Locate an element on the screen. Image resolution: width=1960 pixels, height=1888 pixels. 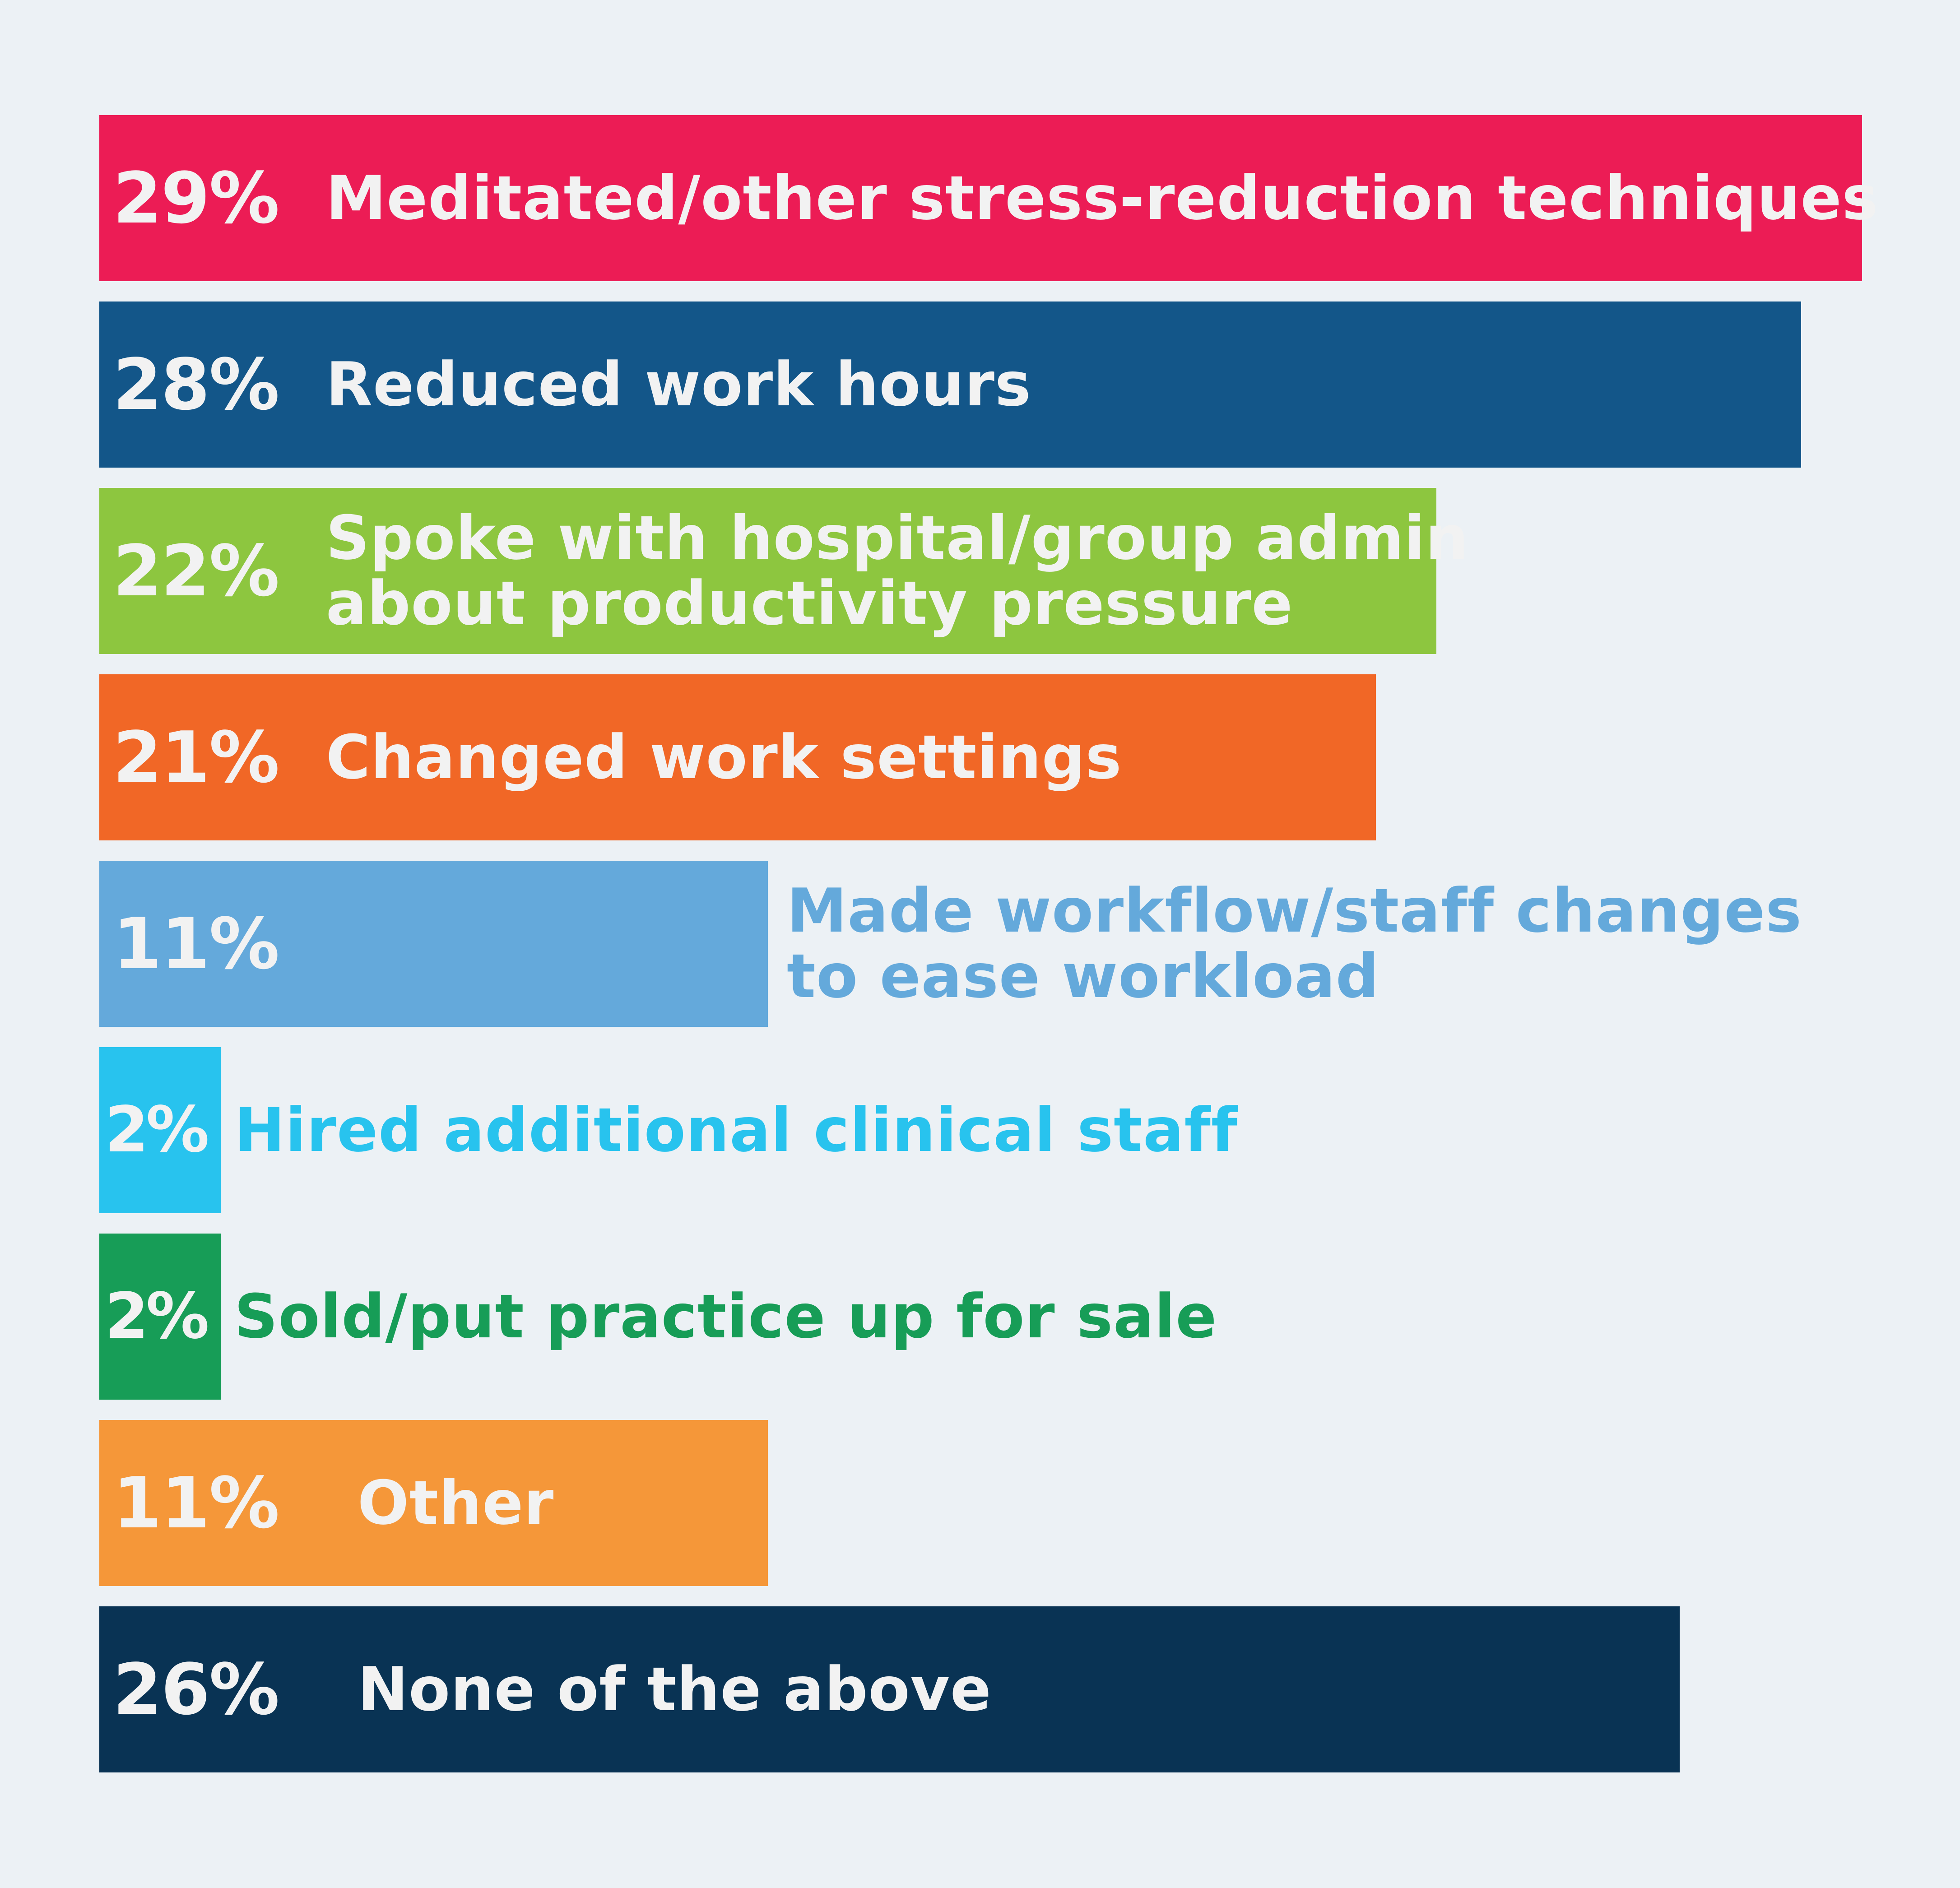
bar-row: 2% Hired additional clinical staff is located at coordinates (980, 1130).